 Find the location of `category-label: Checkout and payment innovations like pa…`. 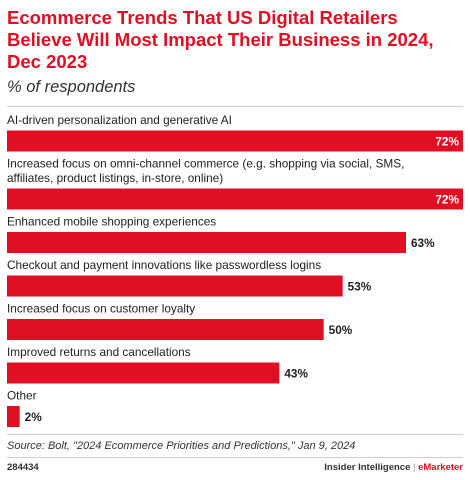

category-label: Checkout and payment innovations like pa… is located at coordinates (164, 265).